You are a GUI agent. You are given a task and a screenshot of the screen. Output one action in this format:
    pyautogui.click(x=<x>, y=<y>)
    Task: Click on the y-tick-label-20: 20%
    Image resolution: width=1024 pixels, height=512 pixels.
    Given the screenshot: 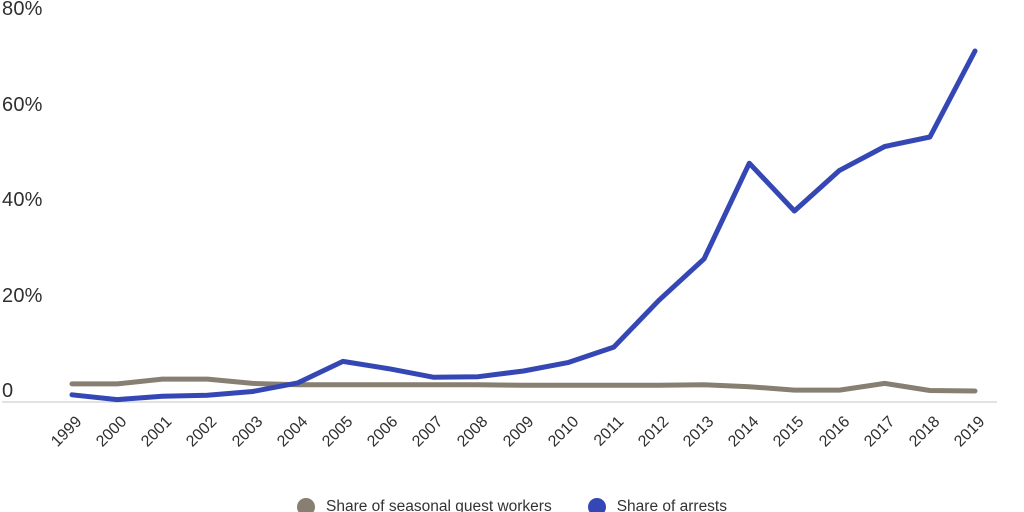 What is the action you would take?
    pyautogui.click(x=22, y=295)
    